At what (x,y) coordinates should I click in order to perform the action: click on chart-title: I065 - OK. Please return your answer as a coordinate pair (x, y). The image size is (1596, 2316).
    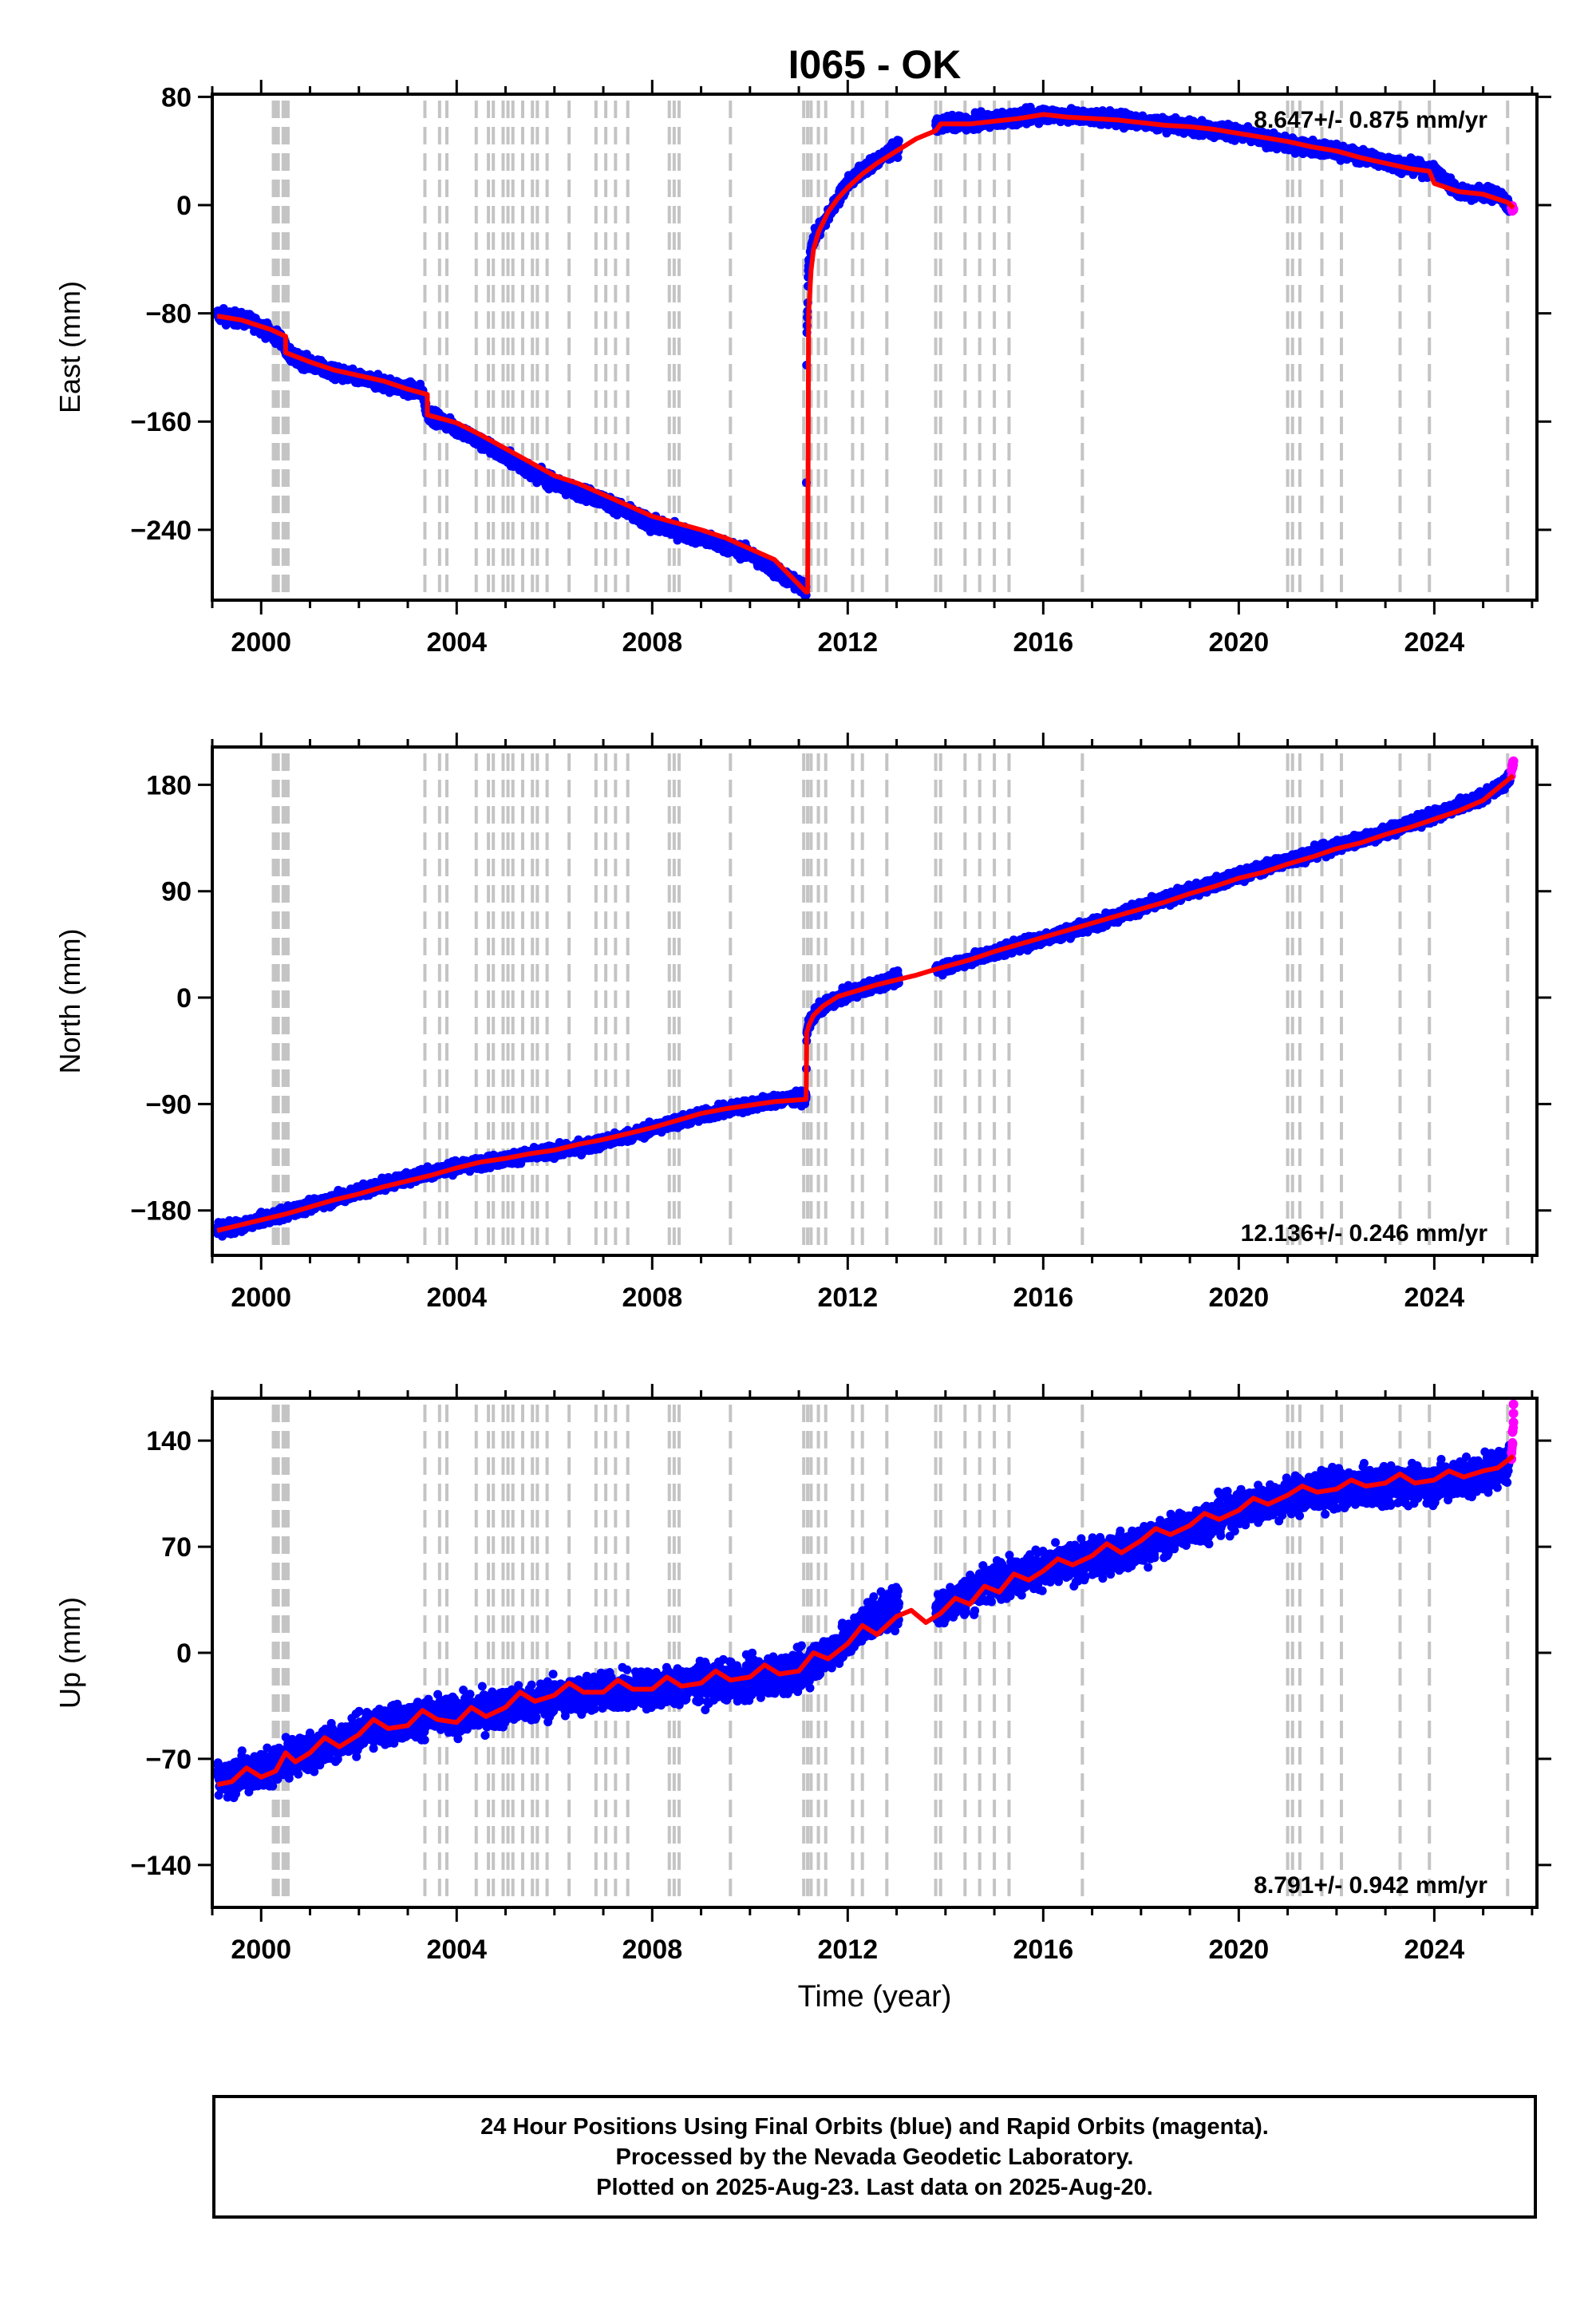
    Looking at the image, I should click on (875, 64).